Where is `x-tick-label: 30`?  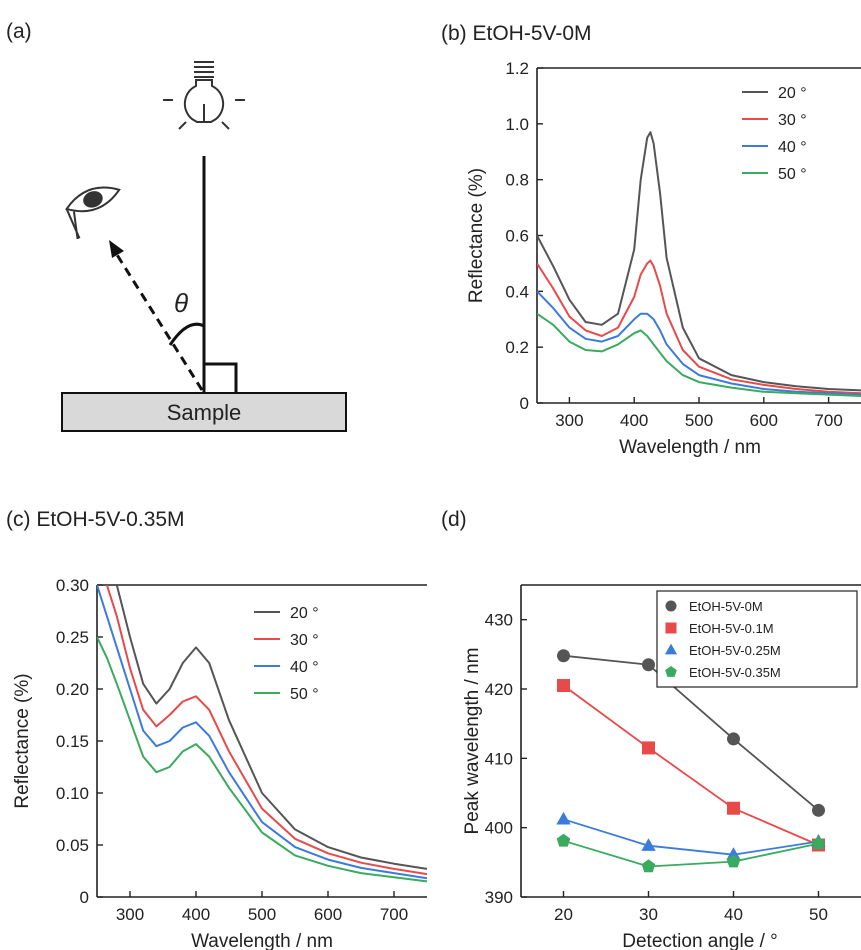 x-tick-label: 30 is located at coordinates (648, 914).